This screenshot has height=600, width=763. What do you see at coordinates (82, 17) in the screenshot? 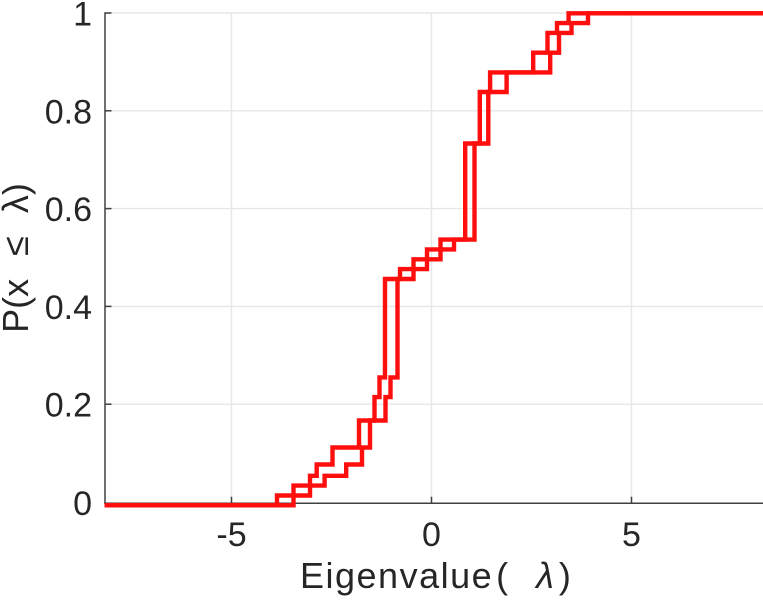
I see `svg-text: 1` at bounding box center [82, 17].